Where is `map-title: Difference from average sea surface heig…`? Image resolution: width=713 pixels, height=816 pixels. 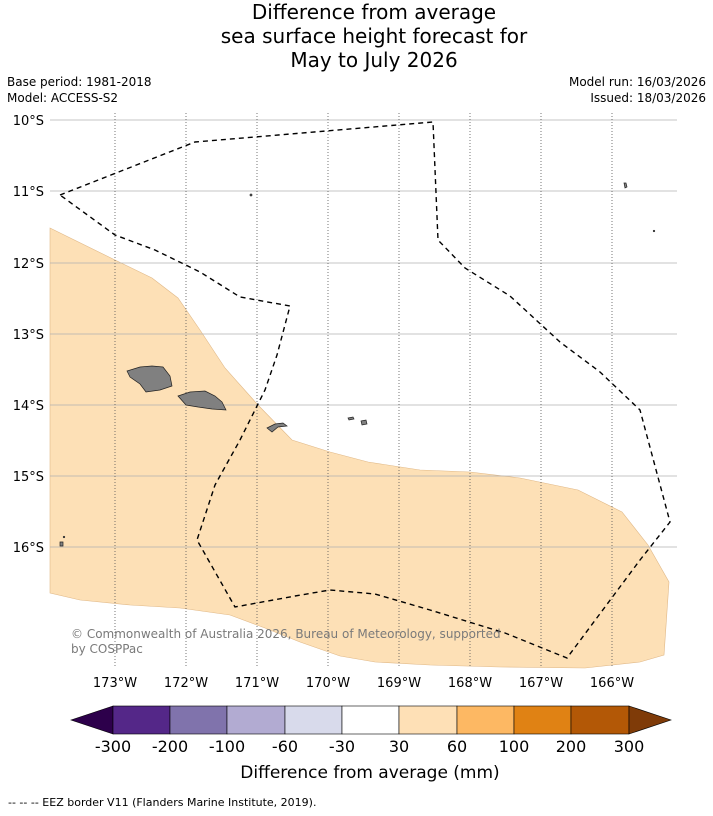
map-title: Difference from average sea surface heig… is located at coordinates (356, 36).